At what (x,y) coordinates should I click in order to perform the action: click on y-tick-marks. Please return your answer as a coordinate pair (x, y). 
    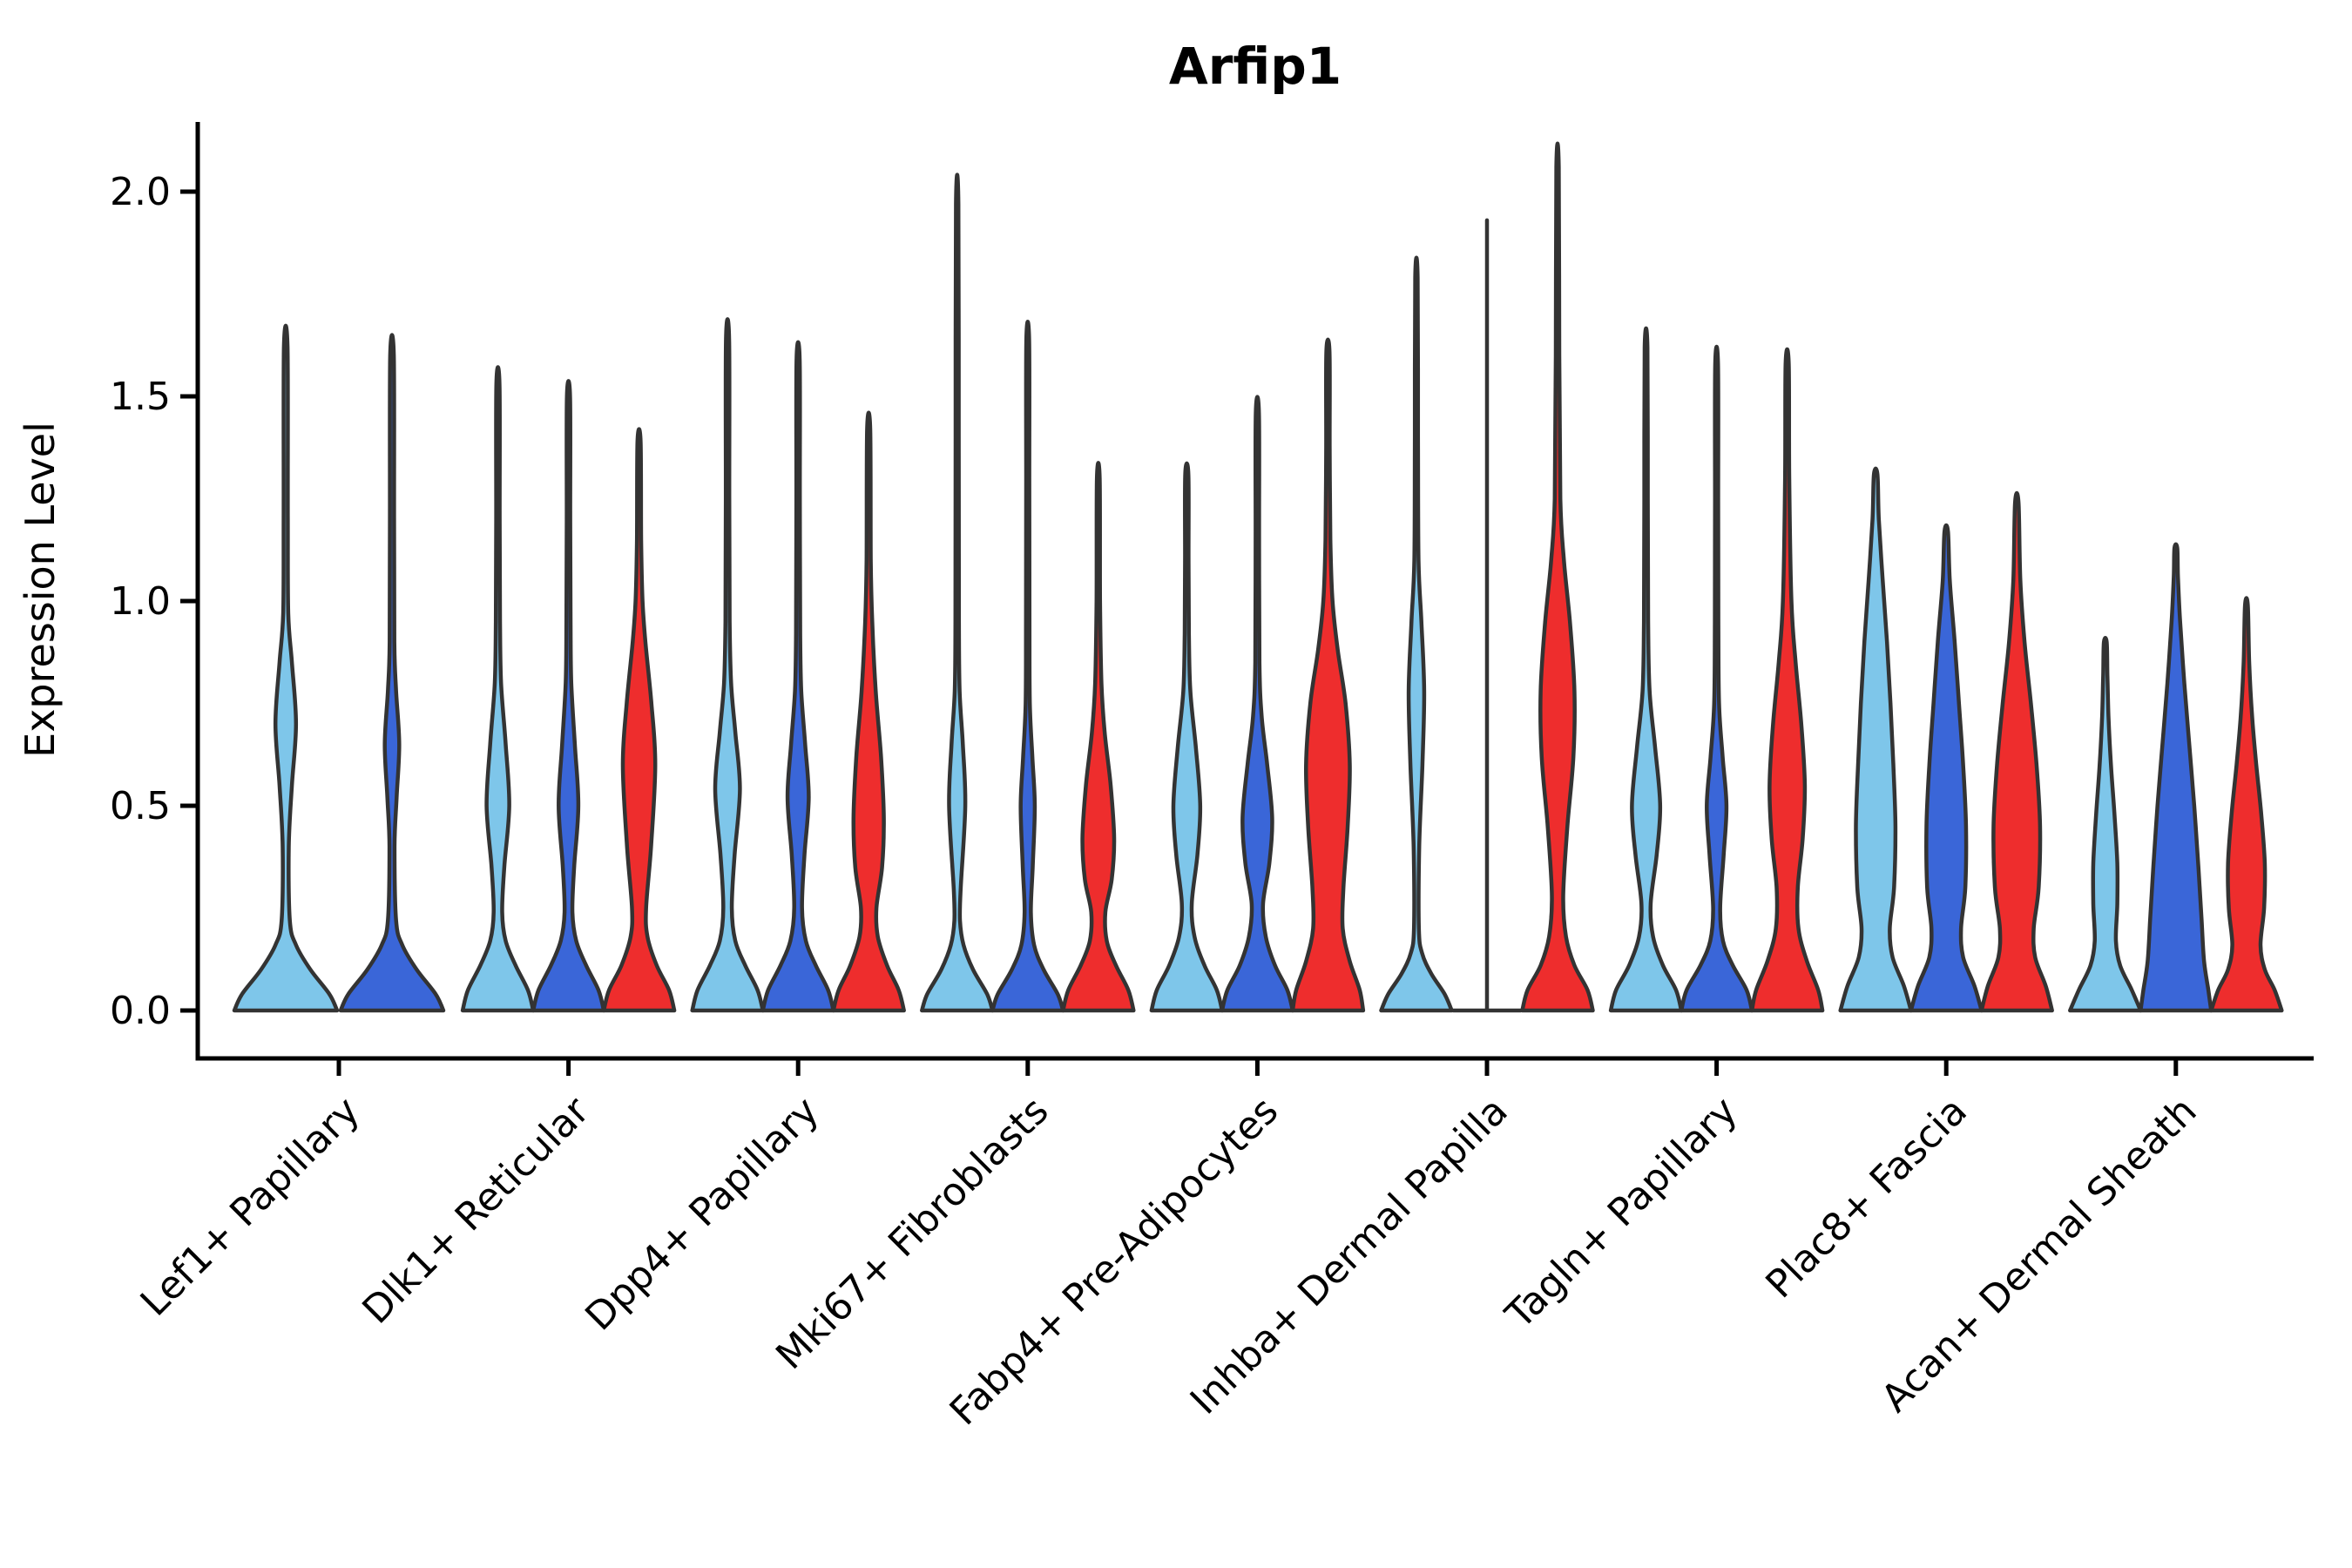
    Looking at the image, I should click on (189, 601).